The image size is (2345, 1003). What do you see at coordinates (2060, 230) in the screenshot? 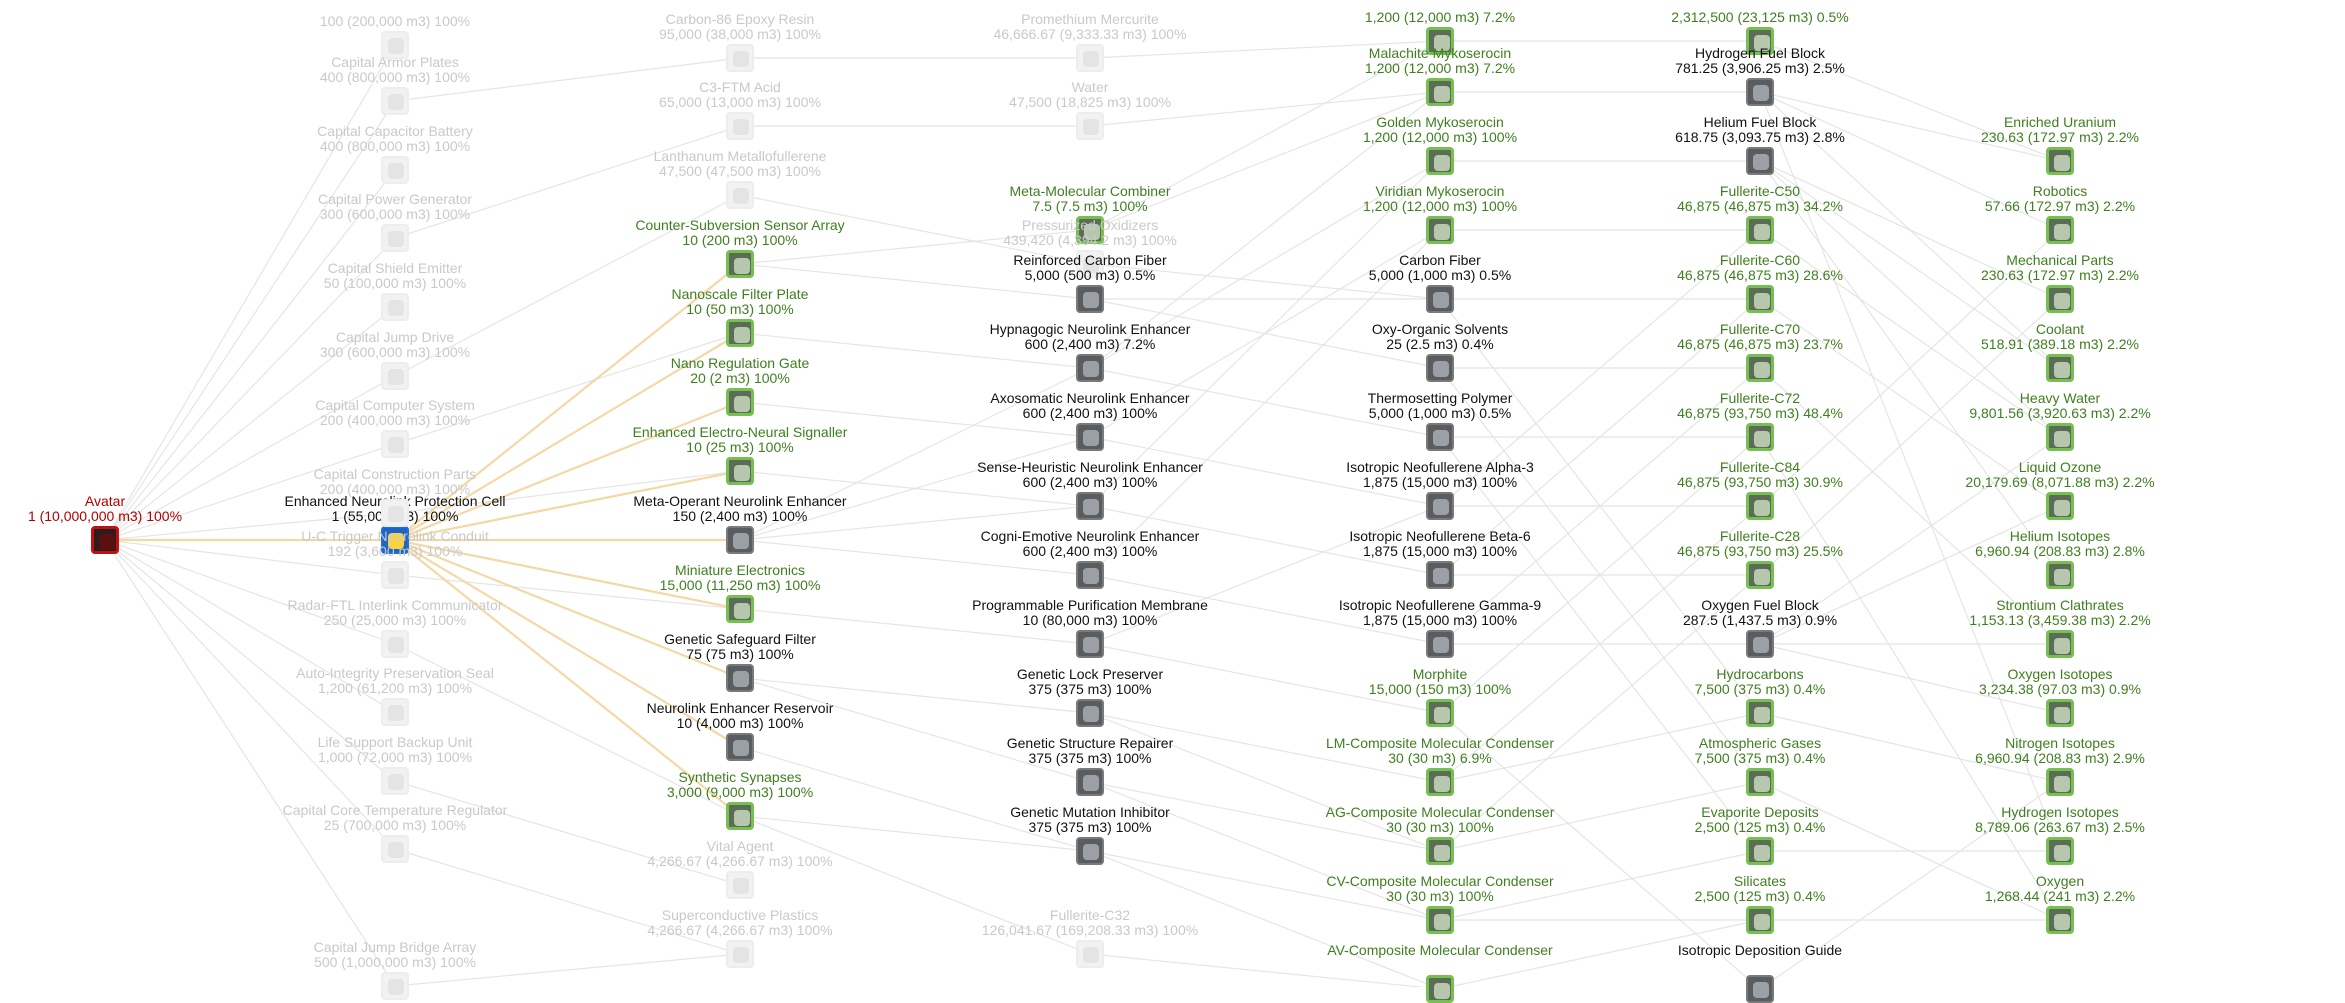
I see `robotics-icon` at bounding box center [2060, 230].